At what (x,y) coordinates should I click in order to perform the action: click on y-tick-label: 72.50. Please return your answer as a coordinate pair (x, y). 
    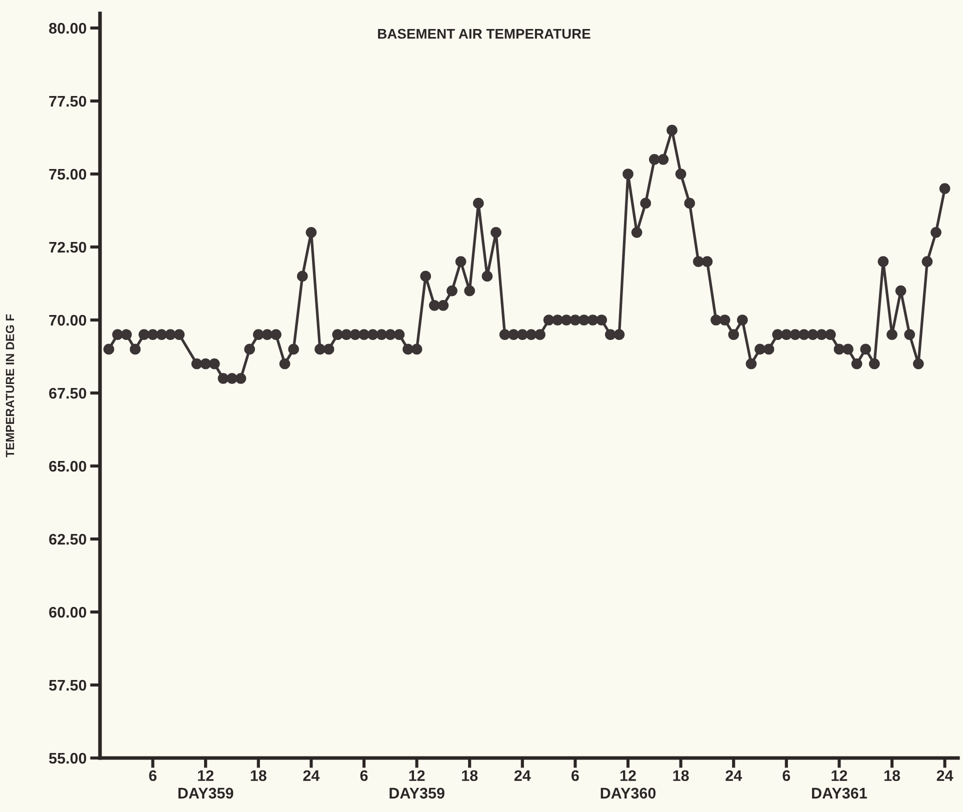
    Looking at the image, I should click on (67, 247).